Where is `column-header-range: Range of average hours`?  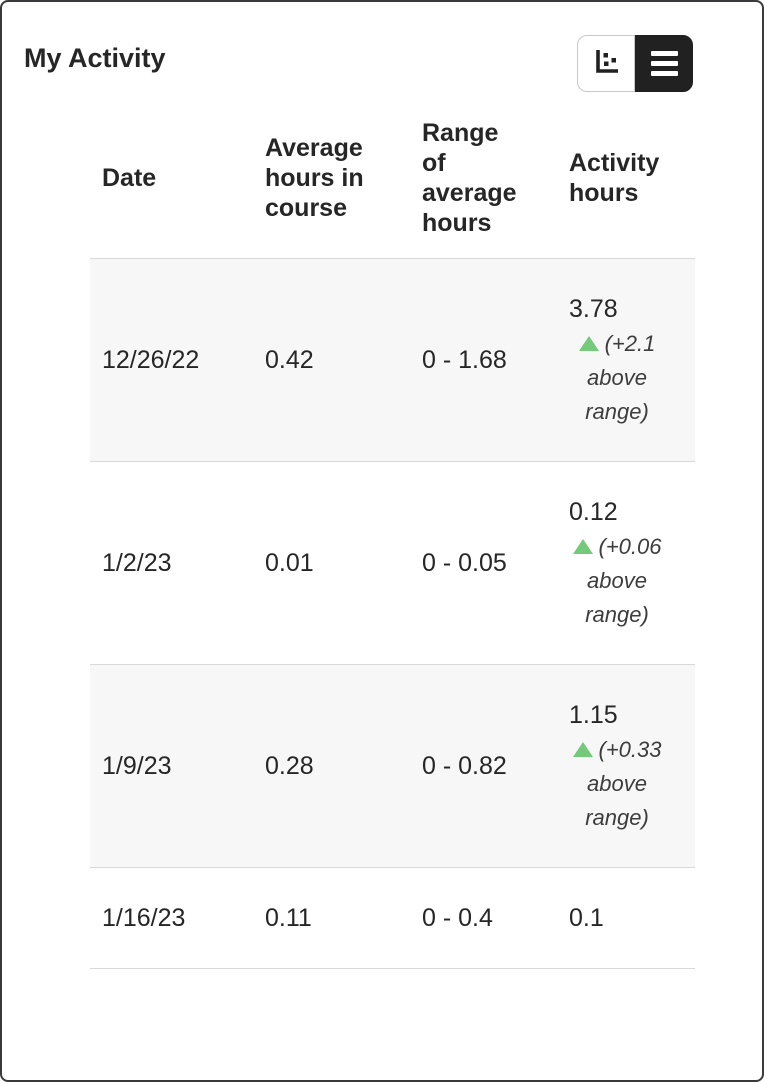 column-header-range: Range of average hours is located at coordinates (469, 178).